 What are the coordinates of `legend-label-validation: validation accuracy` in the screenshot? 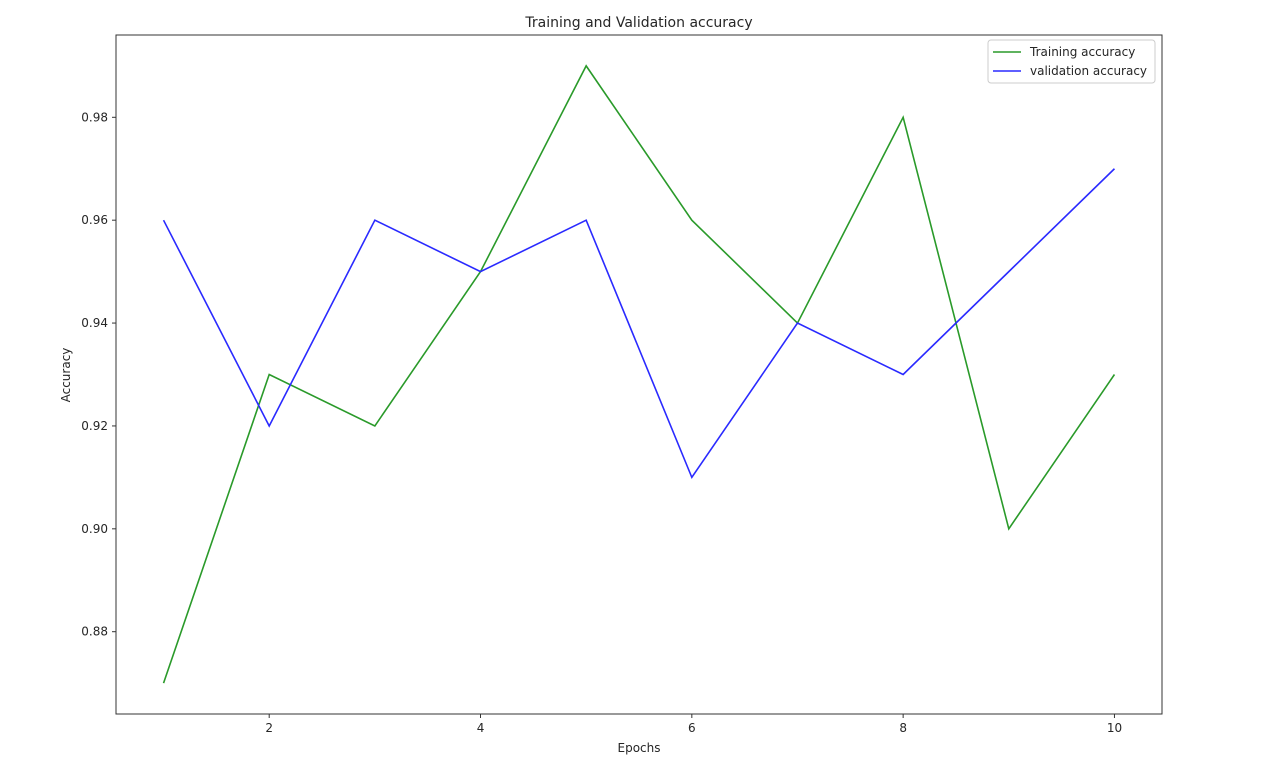 It's located at (1088, 71).